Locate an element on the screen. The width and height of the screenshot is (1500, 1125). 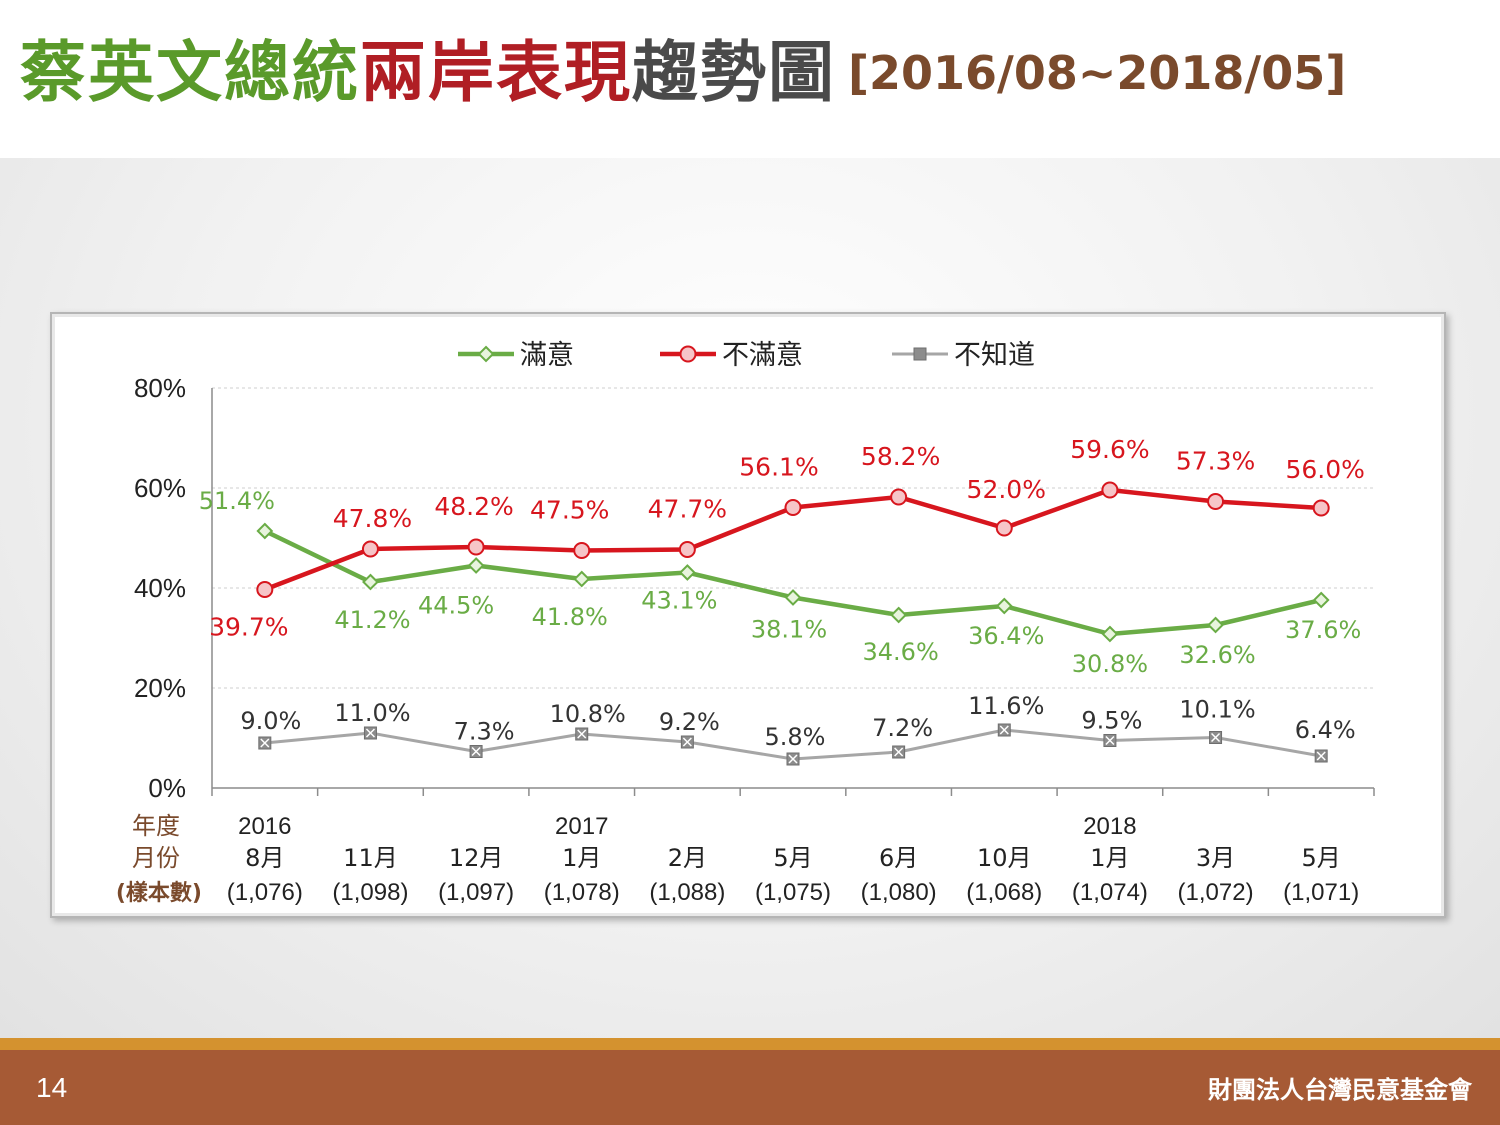
data-label: 9.5% is located at coordinates (1111, 721).